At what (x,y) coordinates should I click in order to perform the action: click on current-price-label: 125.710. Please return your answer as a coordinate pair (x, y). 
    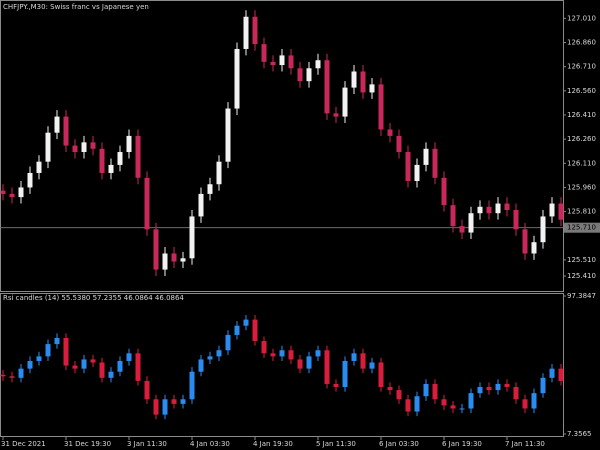
    Looking at the image, I should click on (581, 228).